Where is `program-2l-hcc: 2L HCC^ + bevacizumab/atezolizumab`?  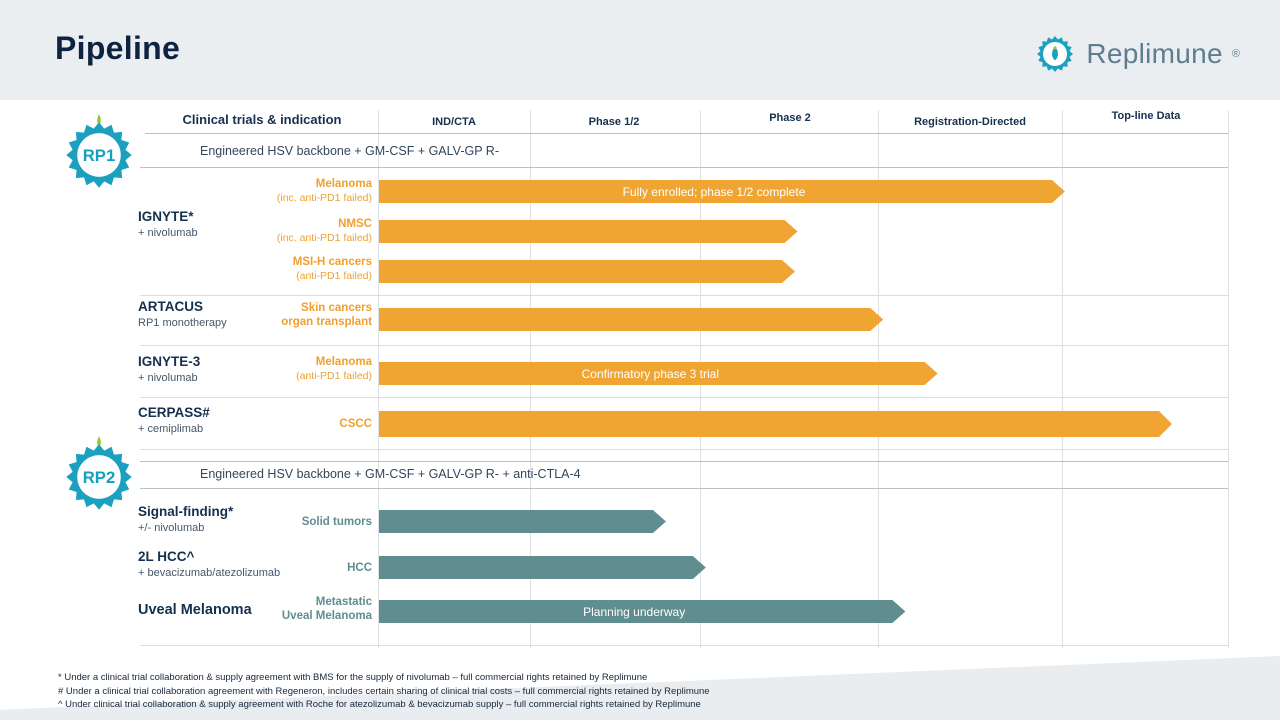 program-2l-hcc: 2L HCC^ + bevacizumab/atezolizumab is located at coordinates (209, 564).